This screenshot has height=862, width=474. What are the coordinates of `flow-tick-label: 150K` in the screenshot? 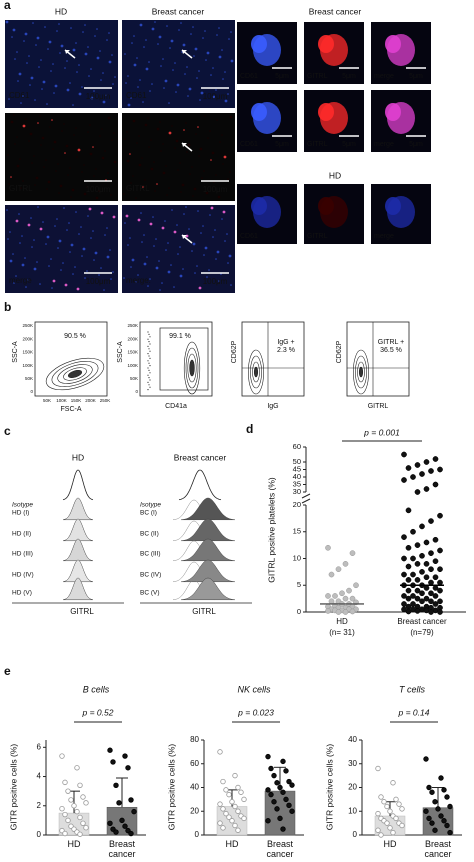 It's located at (27, 352).